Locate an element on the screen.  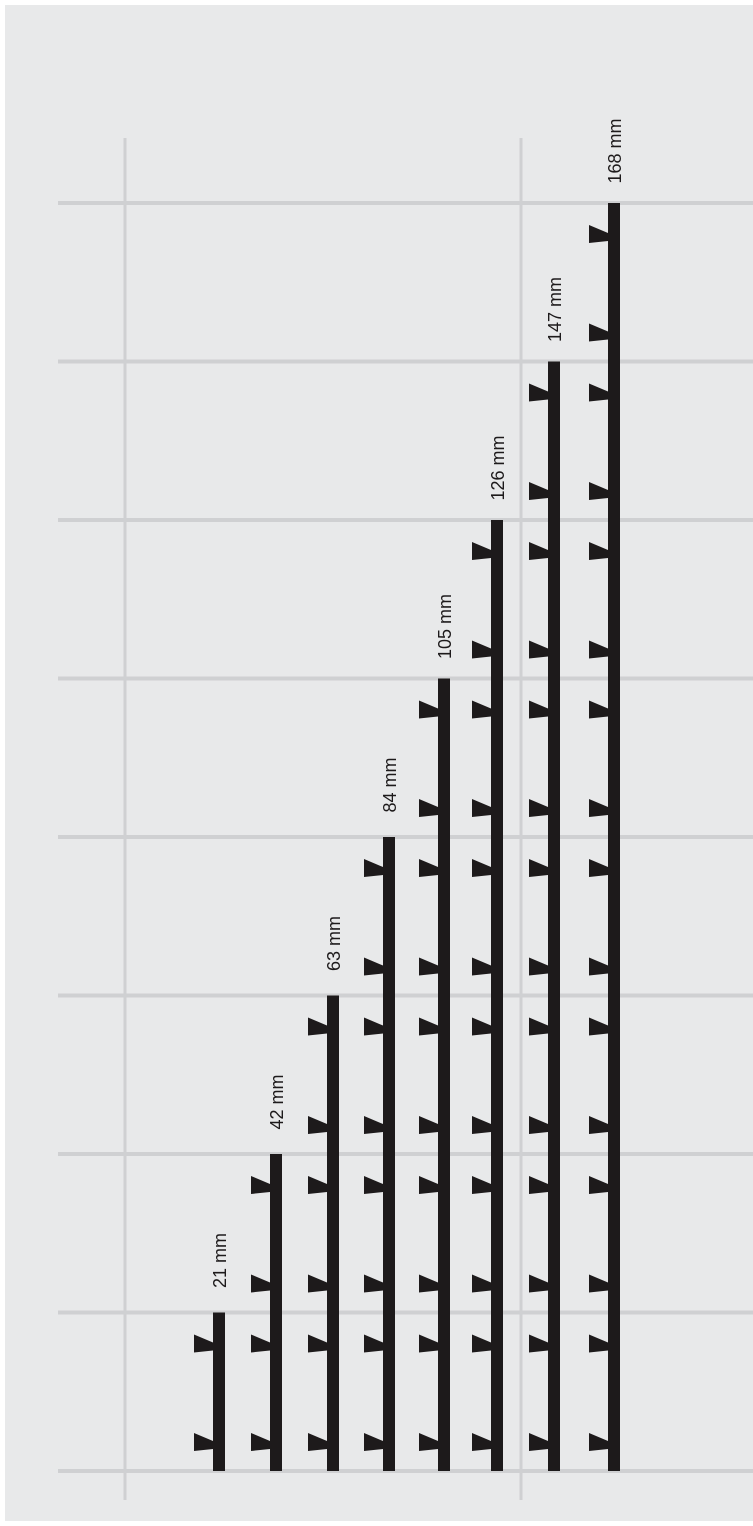
rail-length-label: 42 mm is located at coordinates (277, 1101).